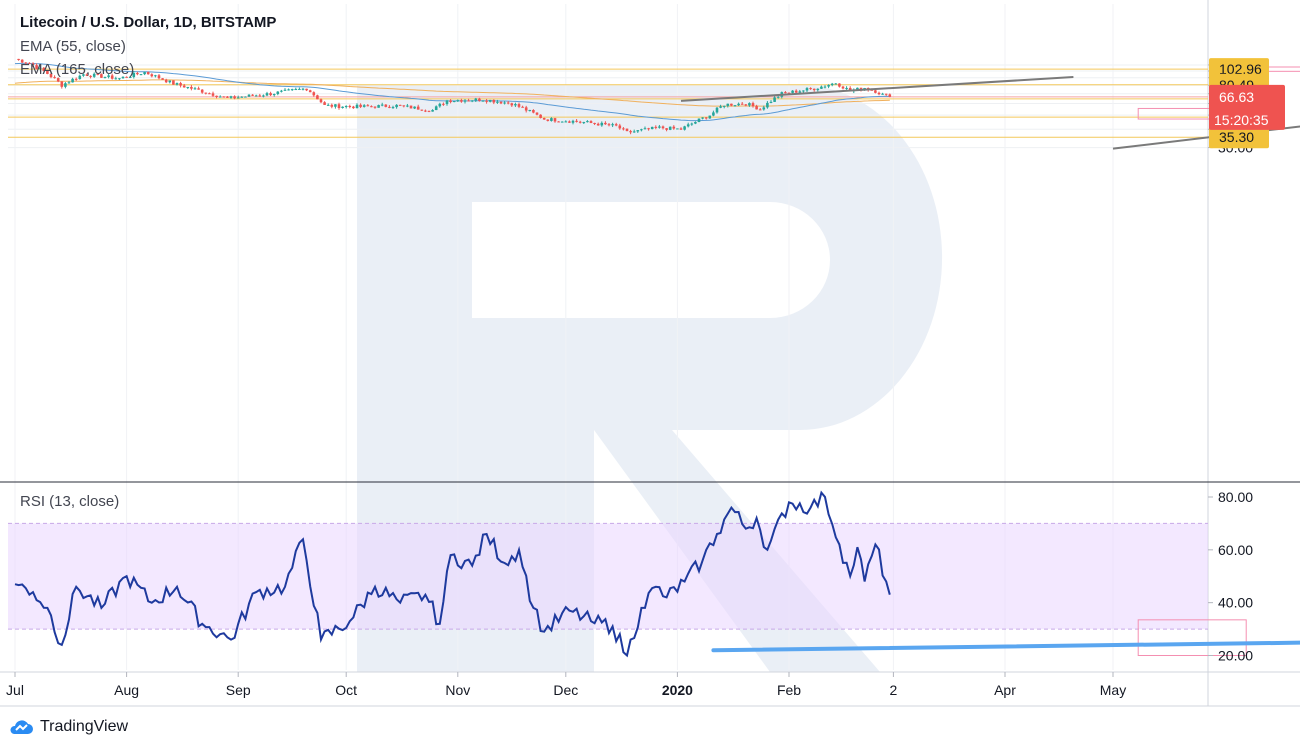 The height and width of the screenshot is (754, 1300). I want to click on ema-165-line, so click(452, 93).